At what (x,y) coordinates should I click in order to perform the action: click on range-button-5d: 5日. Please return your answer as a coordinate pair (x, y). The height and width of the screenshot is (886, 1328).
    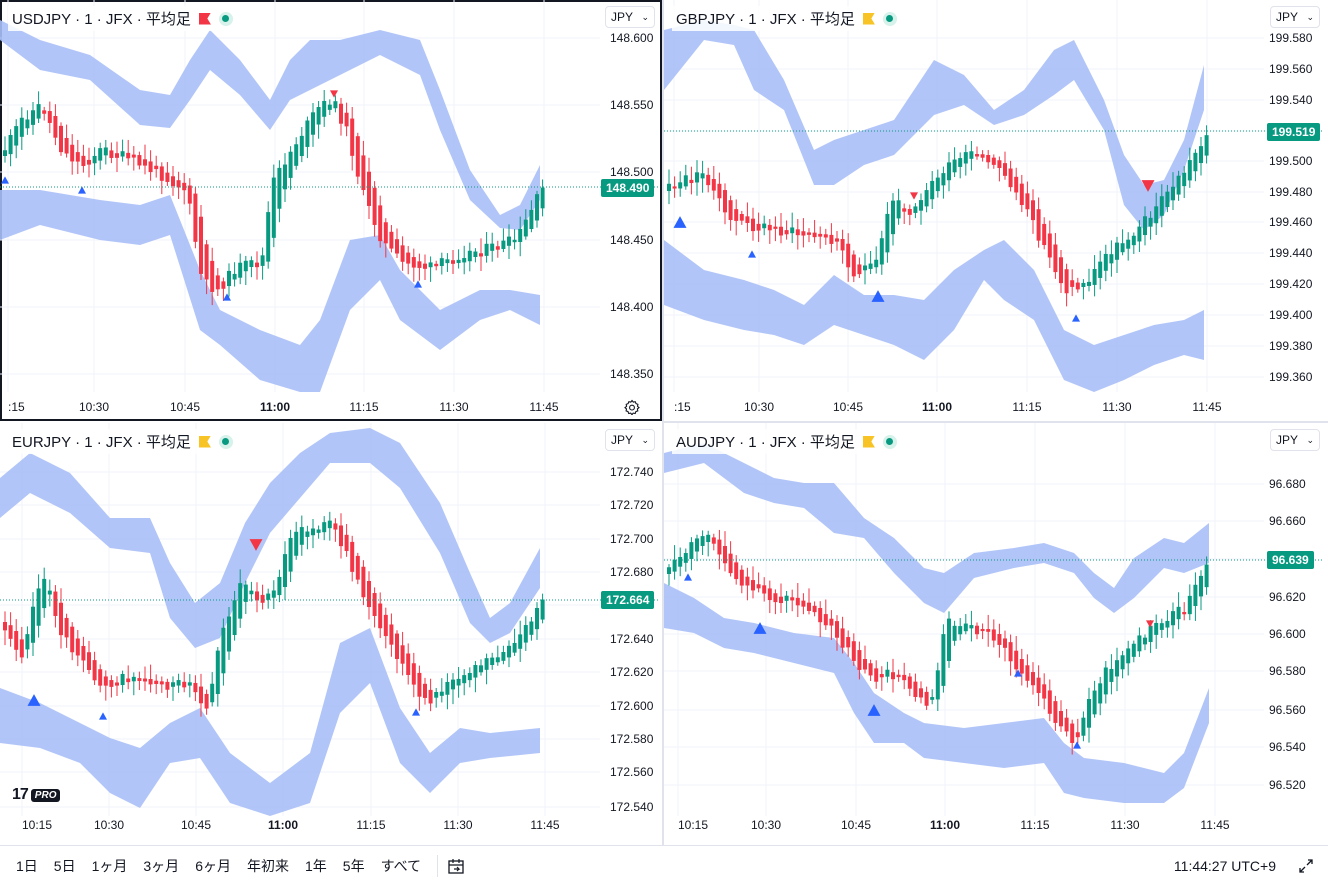
    Looking at the image, I should click on (64, 866).